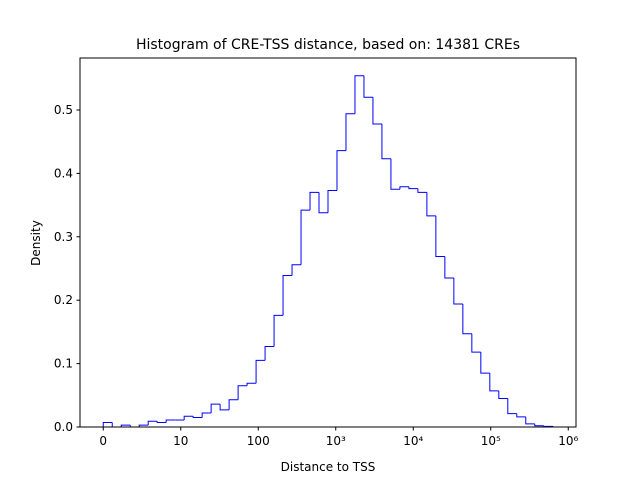  Describe the element at coordinates (63, 237) in the screenshot. I see `y-tick-label: 0.3` at that location.